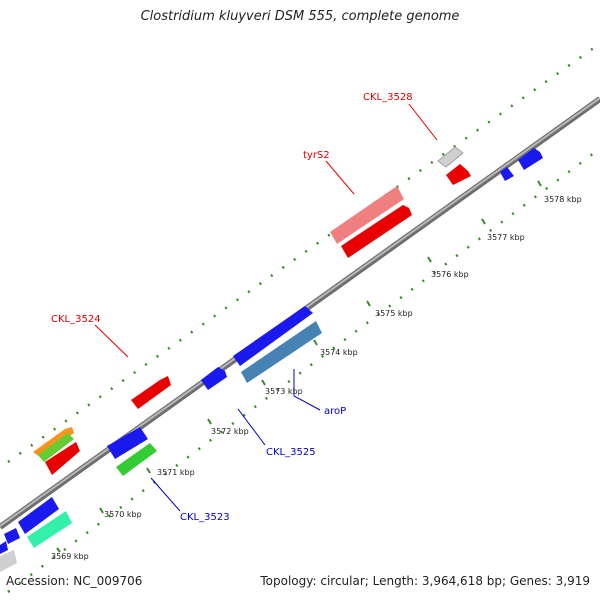 This screenshot has width=600, height=600. I want to click on kbp-label: 3578 kbp, so click(563, 199).